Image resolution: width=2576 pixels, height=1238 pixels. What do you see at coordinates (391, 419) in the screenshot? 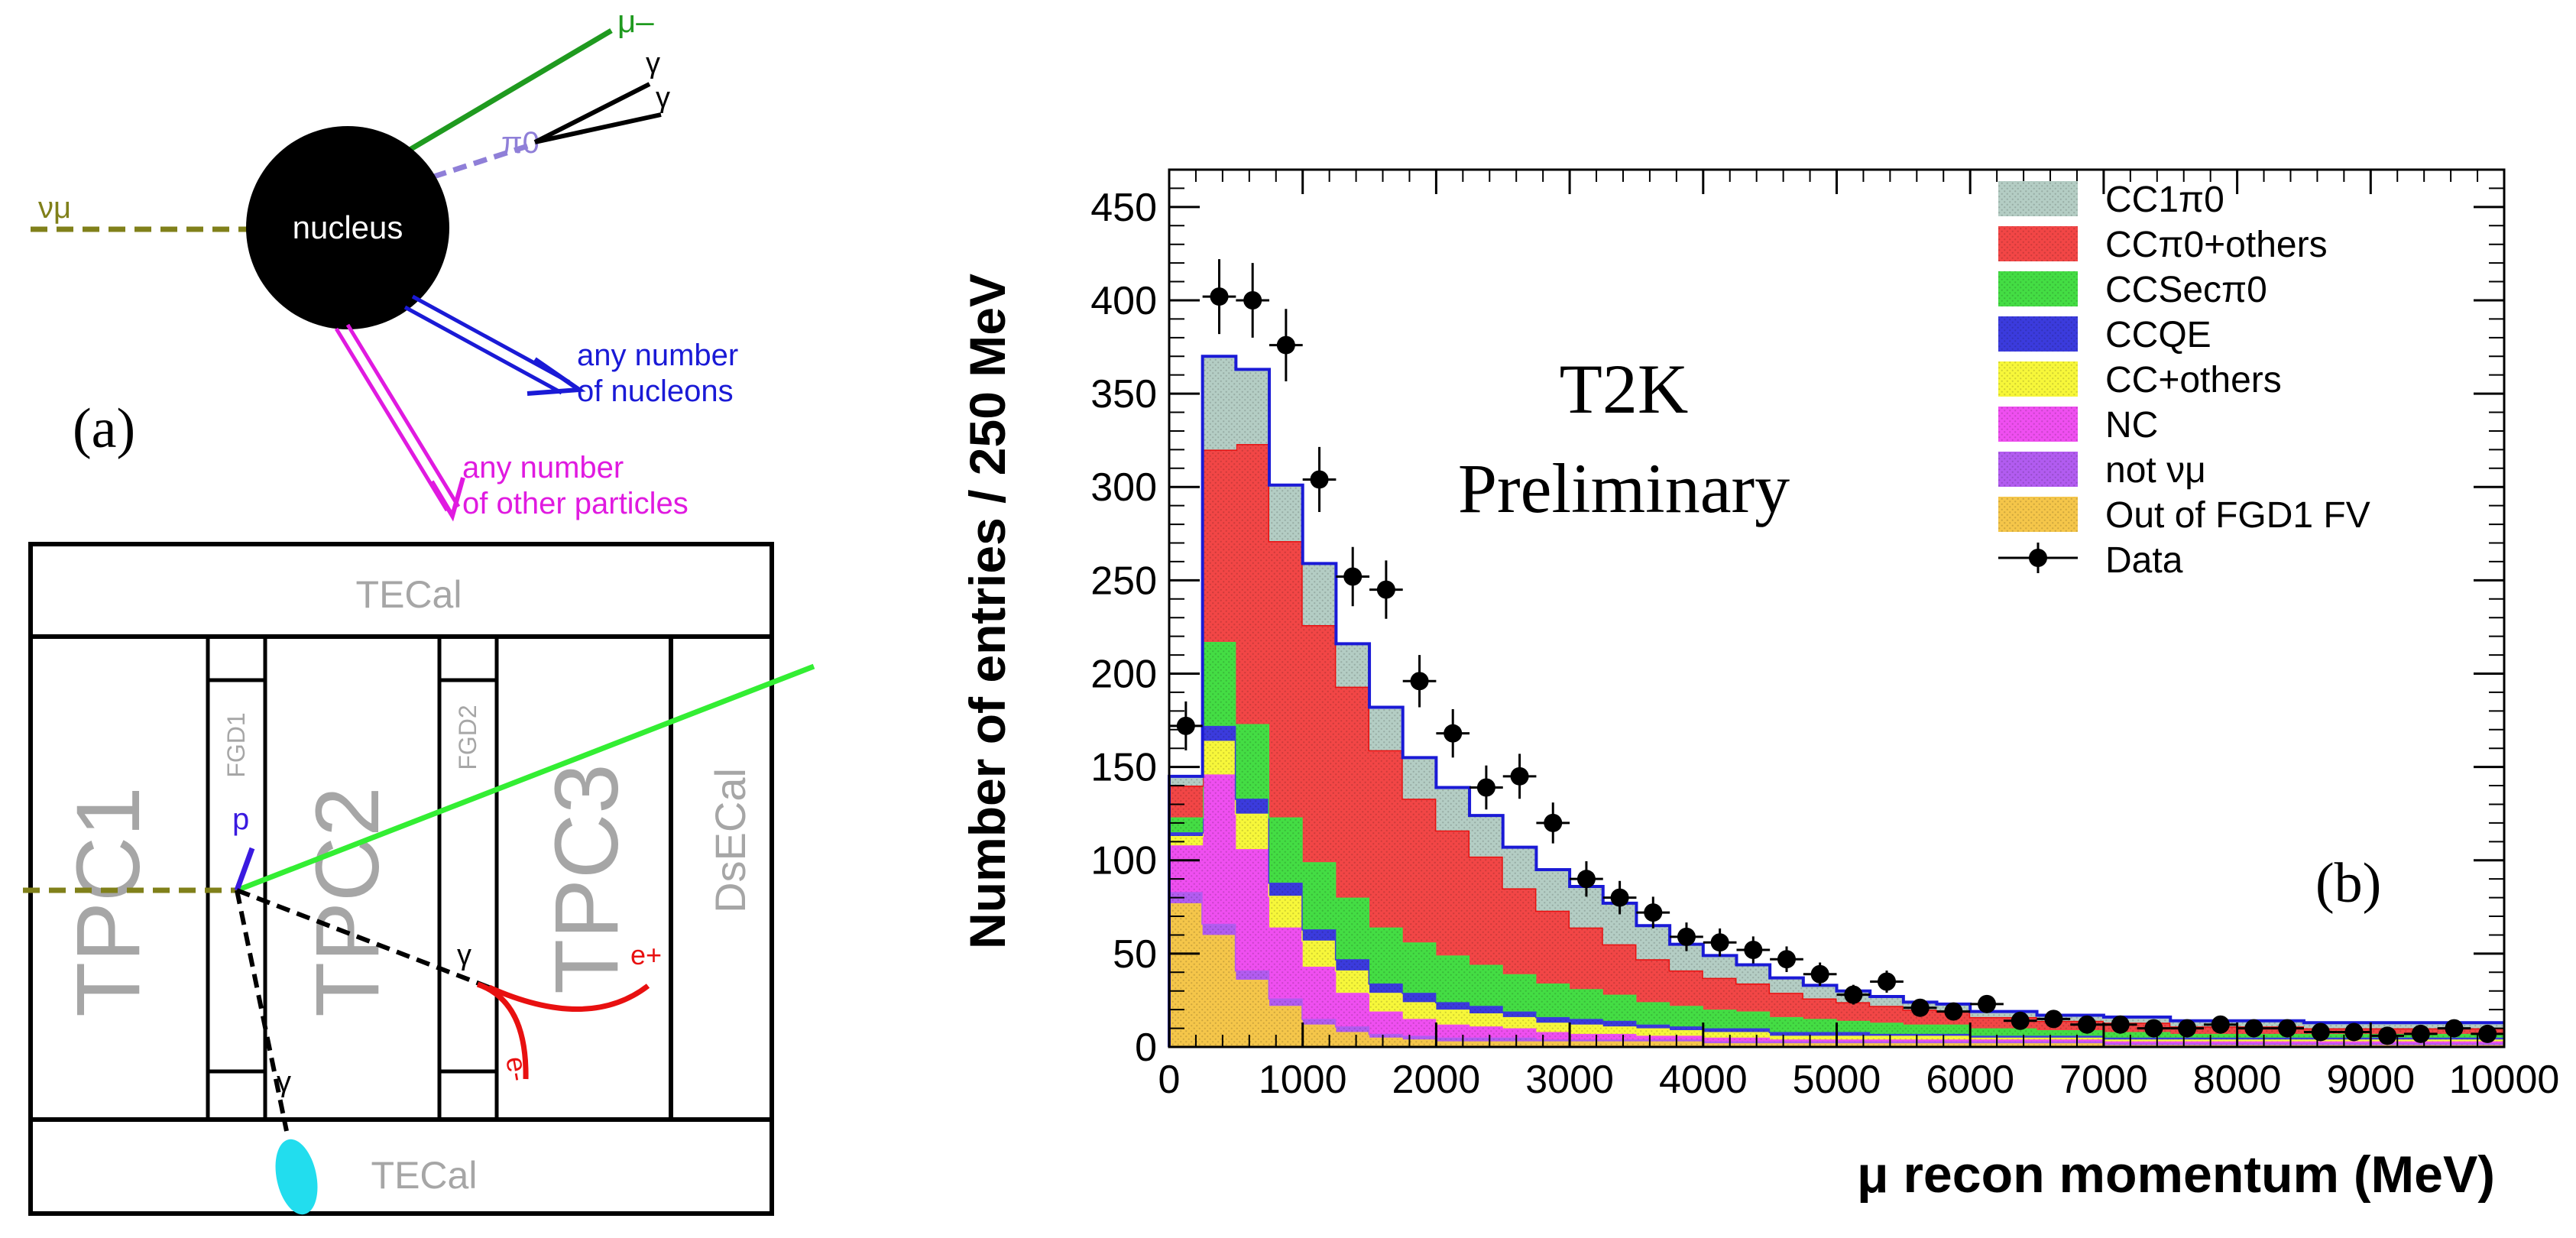
I see `others-arrow-a` at bounding box center [391, 419].